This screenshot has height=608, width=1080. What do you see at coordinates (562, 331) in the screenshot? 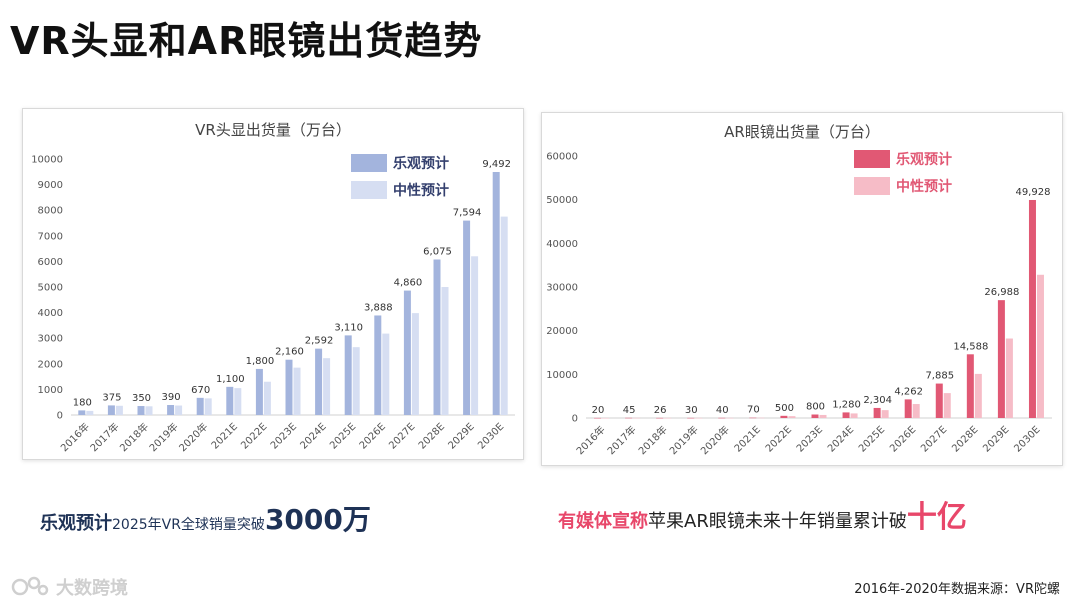
I see `ar-y-tick: 20000` at bounding box center [562, 331].